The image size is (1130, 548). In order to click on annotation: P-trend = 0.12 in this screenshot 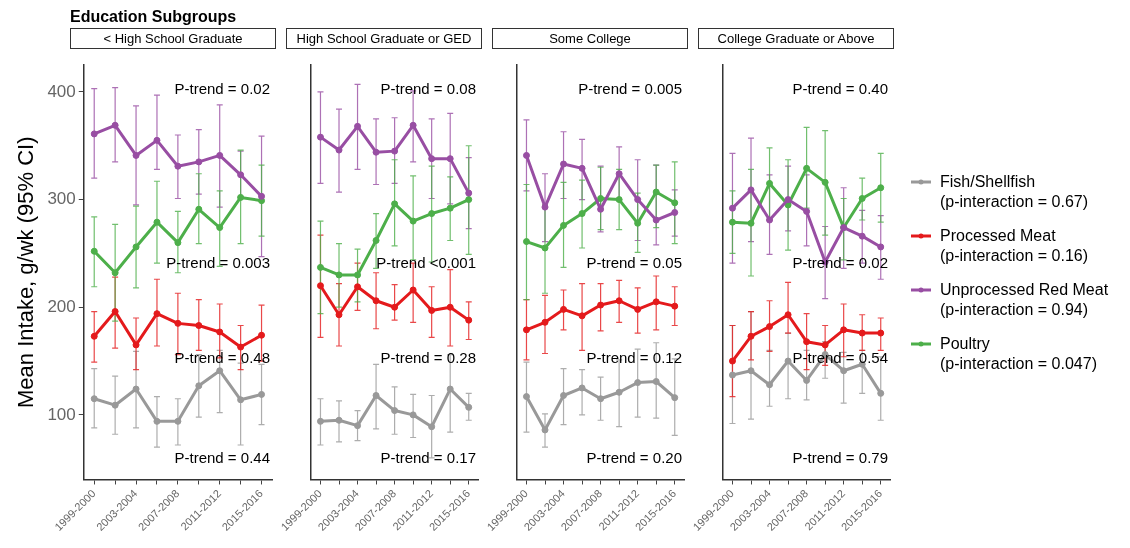, I will do `click(634, 358)`.